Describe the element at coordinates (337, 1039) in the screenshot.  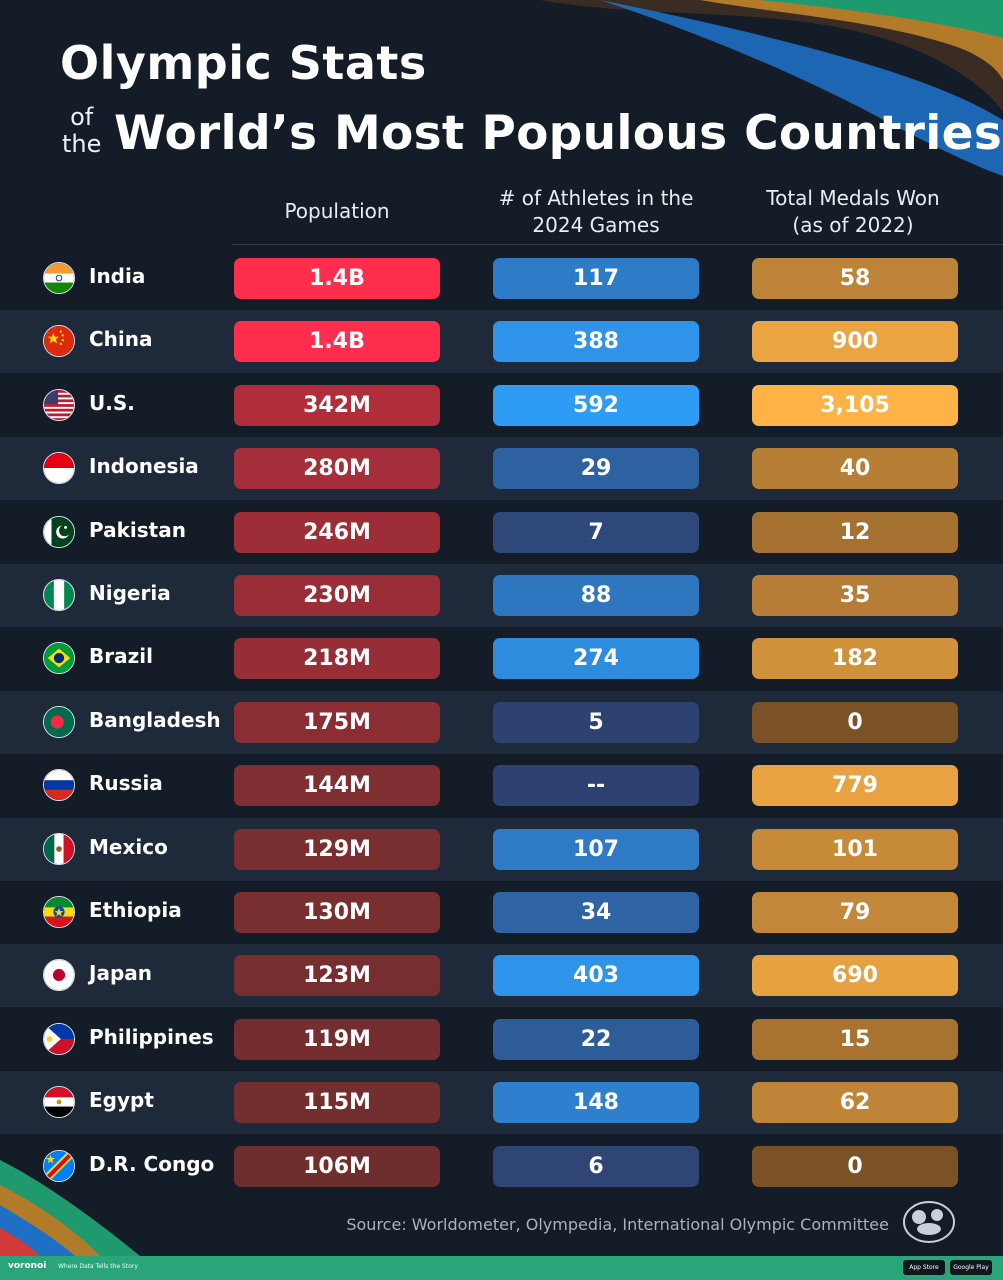
I see `population-value: 119M` at that location.